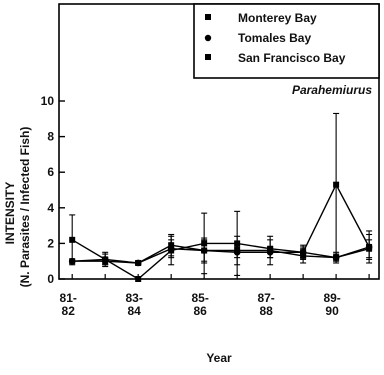  I want to click on x-tick-label-bottom: 90, so click(332, 311).